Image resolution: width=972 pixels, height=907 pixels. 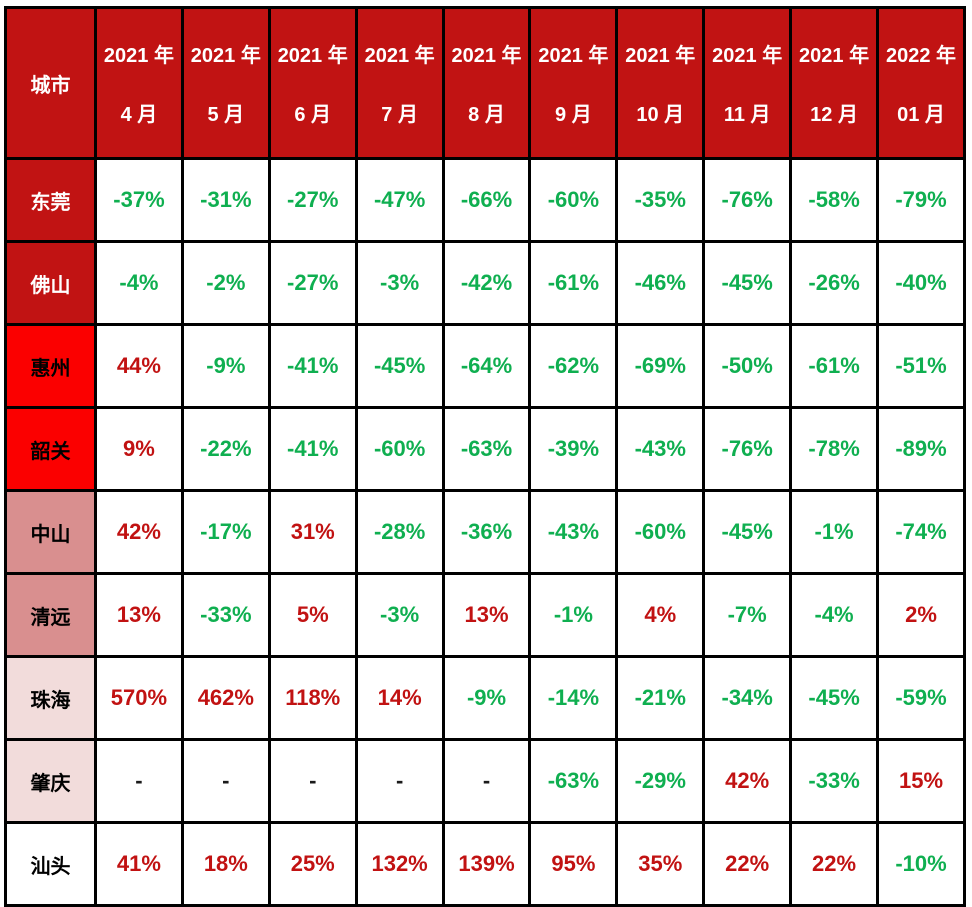 I want to click on value-cell: 139%, so click(x=486, y=864).